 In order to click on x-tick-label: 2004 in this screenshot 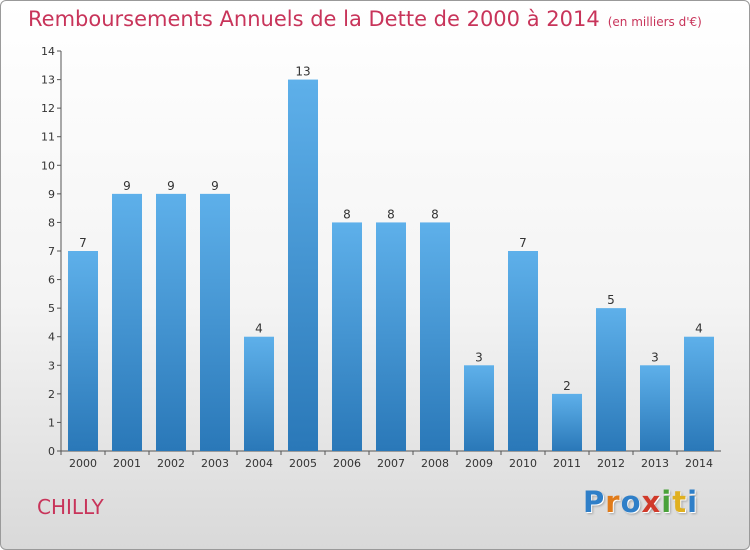, I will do `click(259, 463)`.